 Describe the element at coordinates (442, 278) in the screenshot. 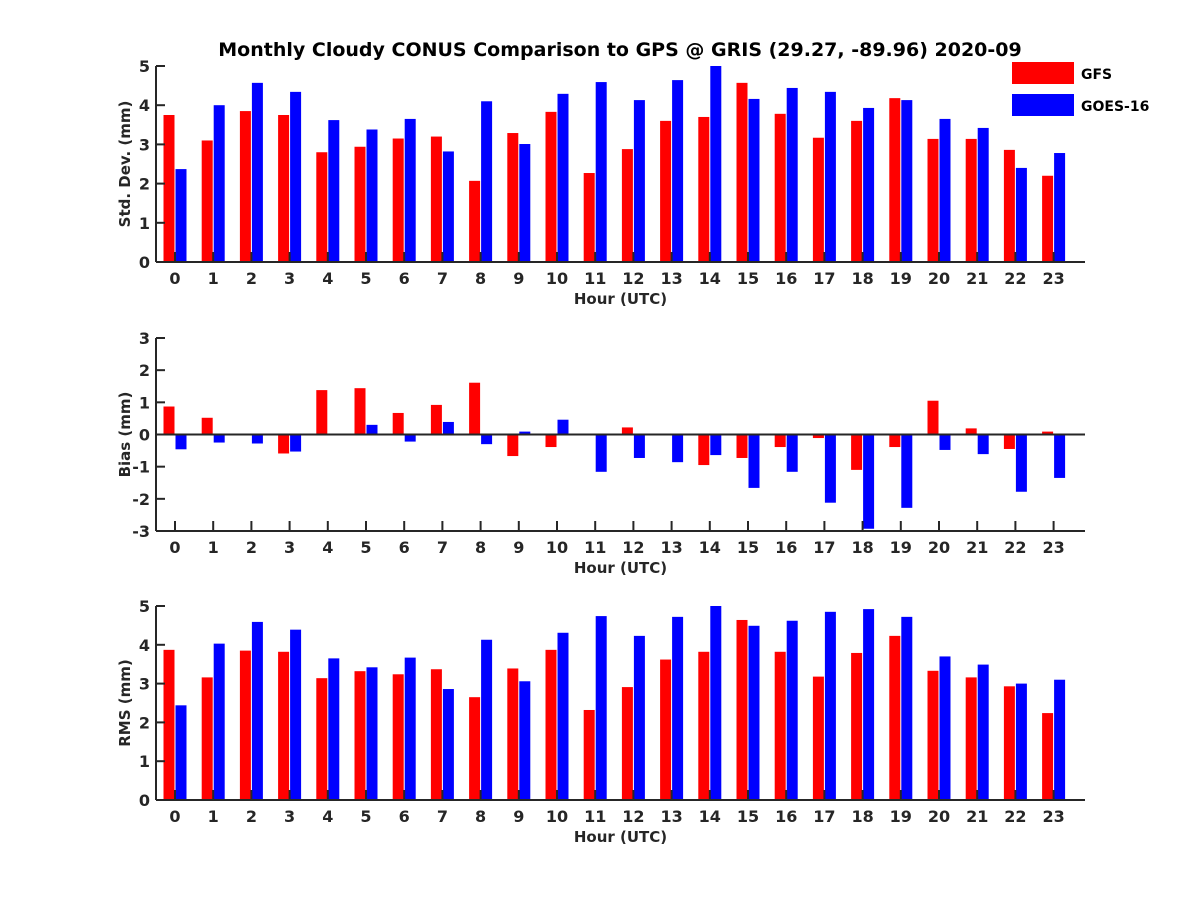

I see `x-tick-label-std: 7` at that location.